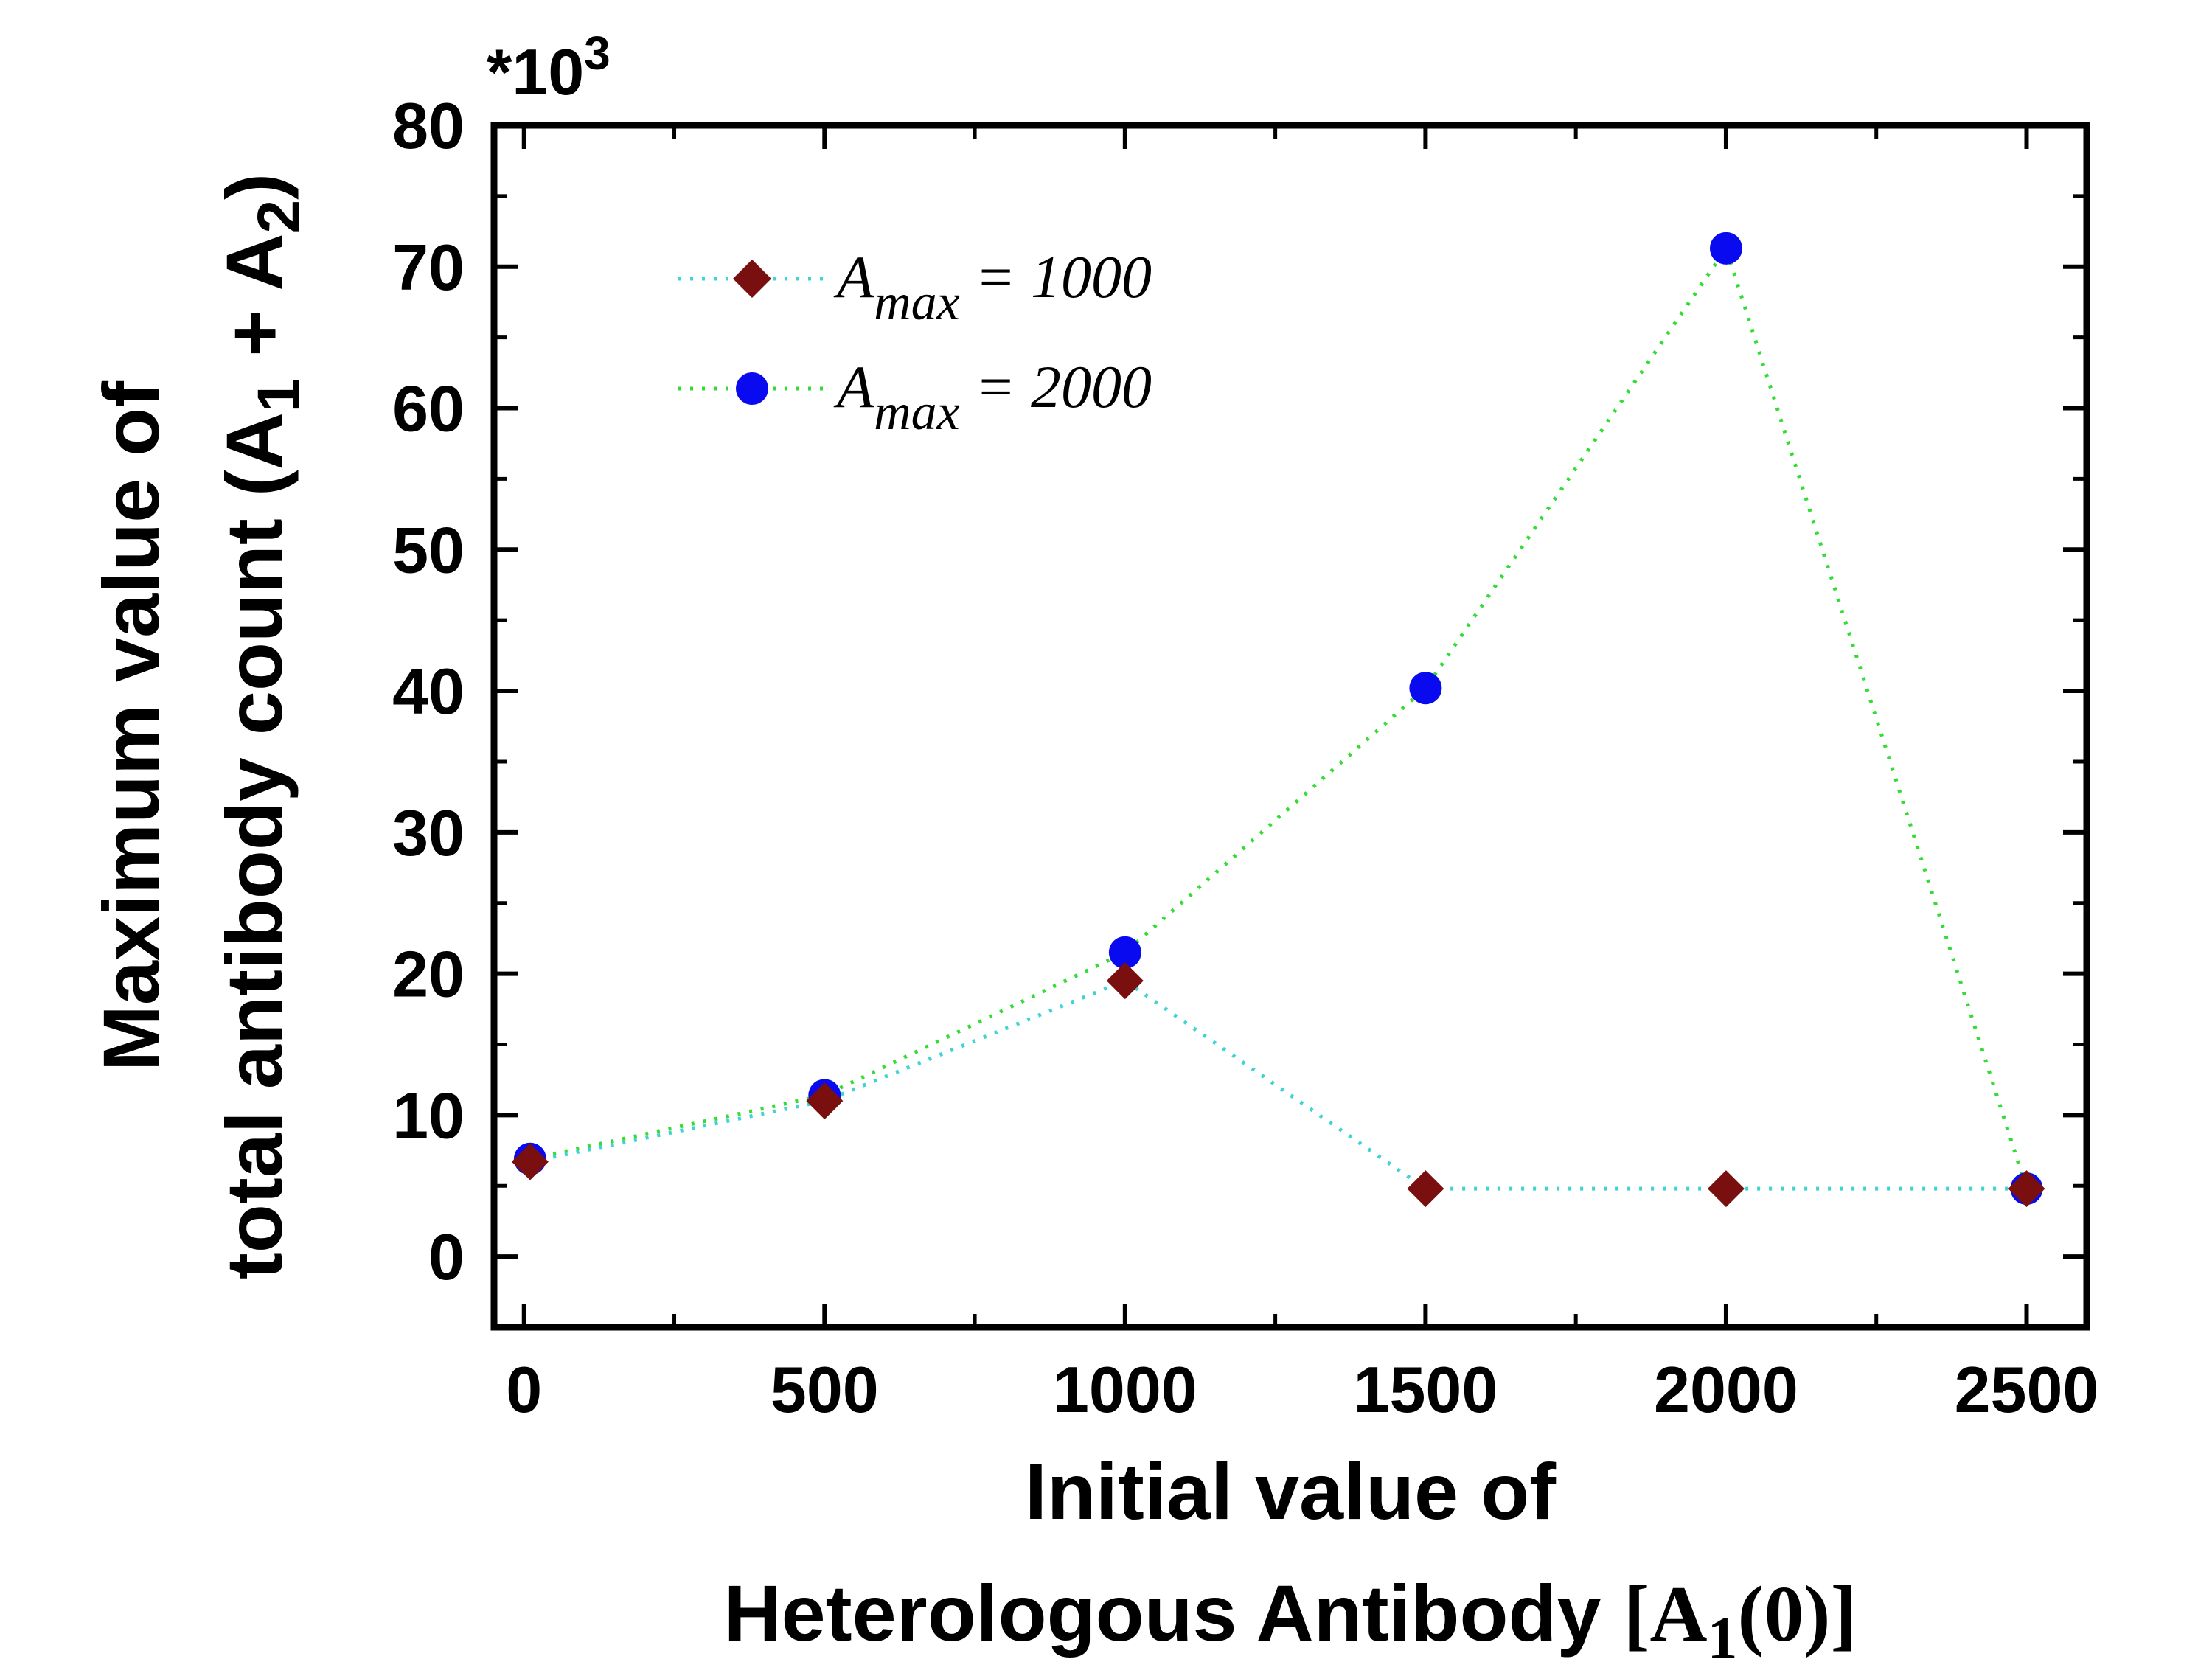  What do you see at coordinates (428, 974) in the screenshot?
I see `y-tick-label: 20` at bounding box center [428, 974].